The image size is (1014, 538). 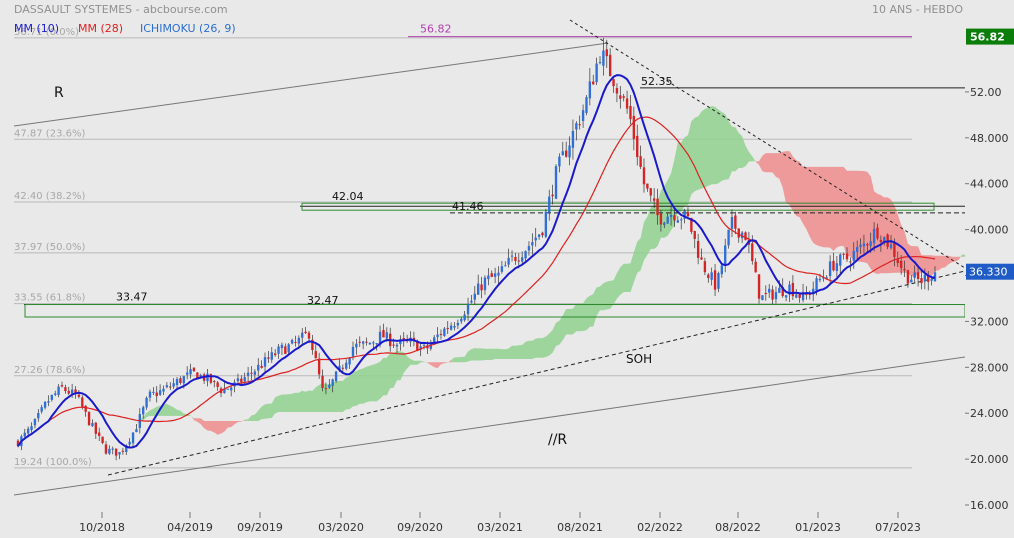 What do you see at coordinates (49, 247) in the screenshot?
I see `fib-level-label: 37.97 (50.0%)` at bounding box center [49, 247].